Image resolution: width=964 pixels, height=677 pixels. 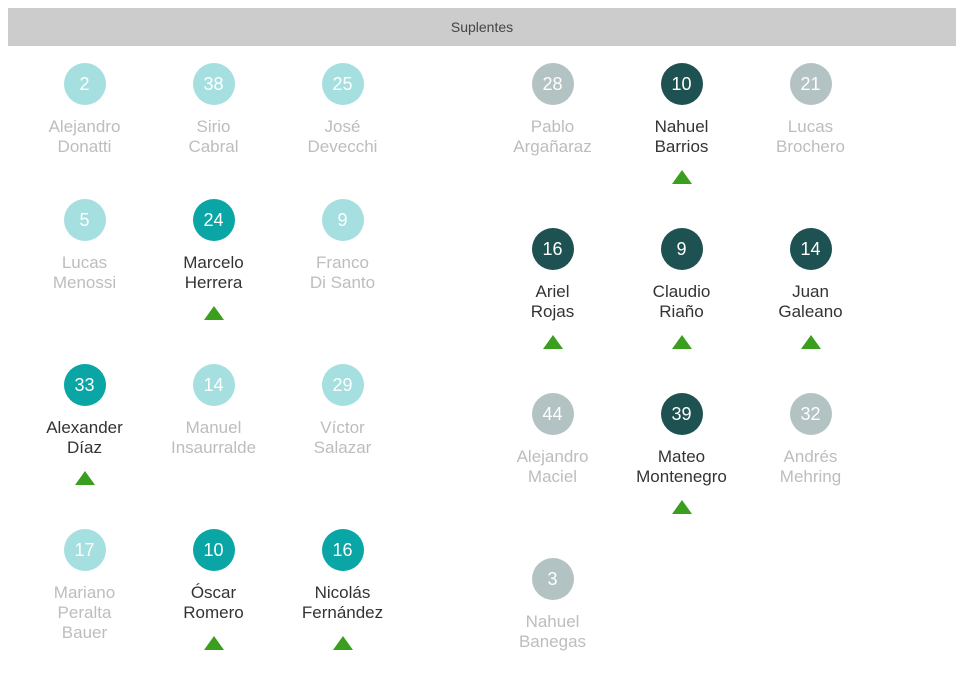 What do you see at coordinates (84, 612) in the screenshot?
I see `player-name: Mariano Peralta Bauer` at bounding box center [84, 612].